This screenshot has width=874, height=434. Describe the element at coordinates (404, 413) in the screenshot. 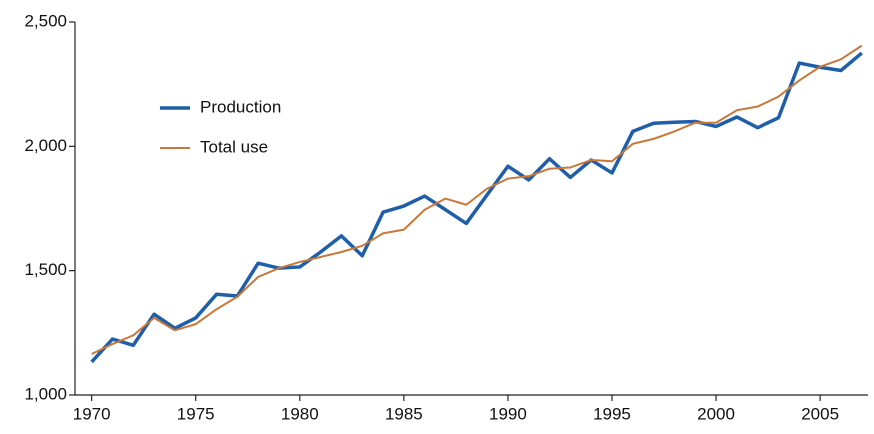

I see `x-tick-label: 1985` at that location.